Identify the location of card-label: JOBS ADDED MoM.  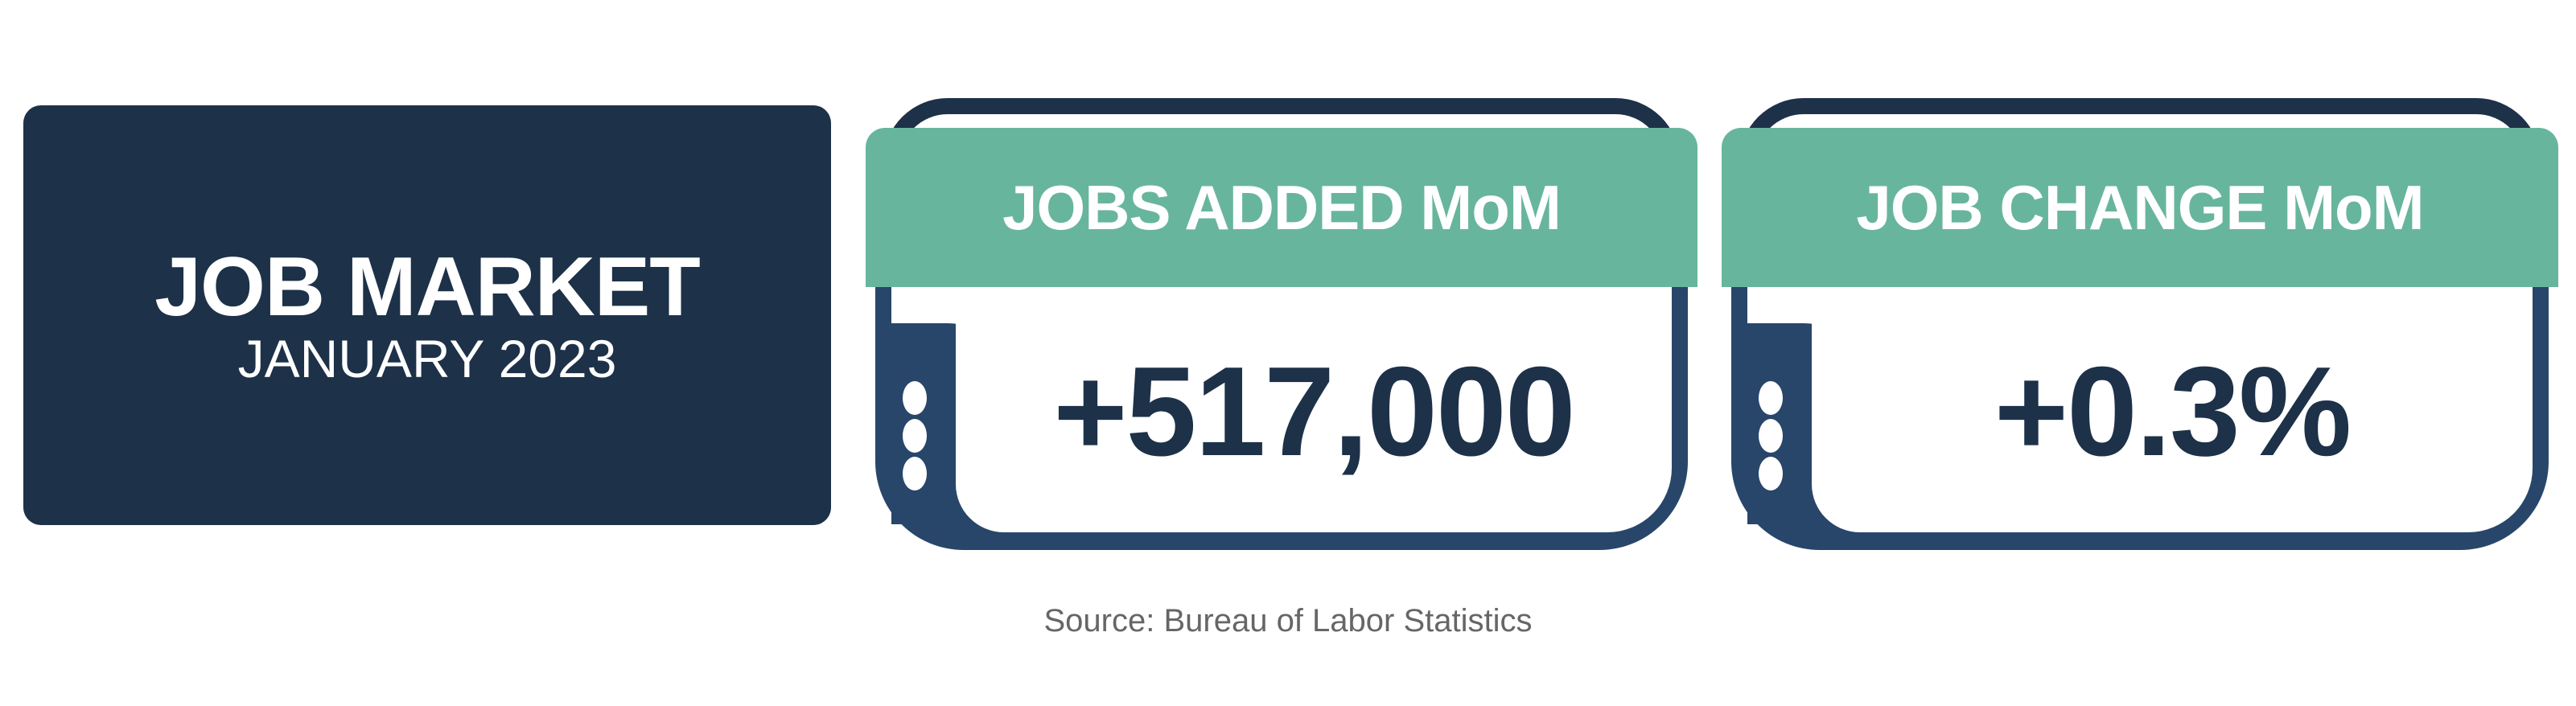
(1282, 207).